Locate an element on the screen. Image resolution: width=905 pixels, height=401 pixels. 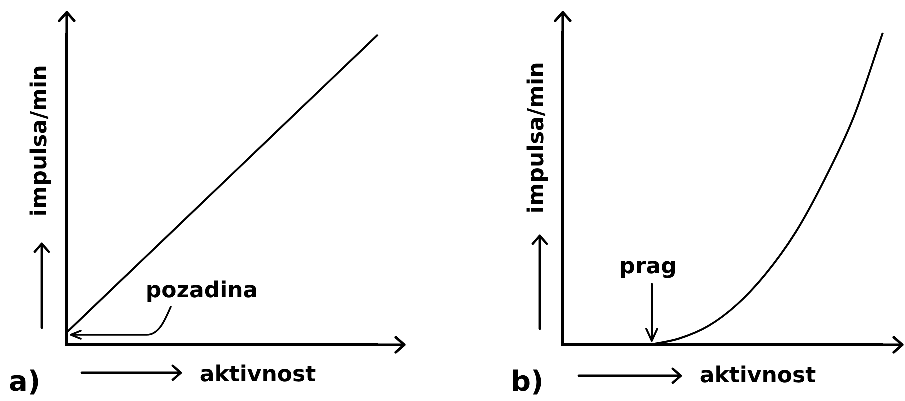
annotation: pozadina is located at coordinates (202, 291).